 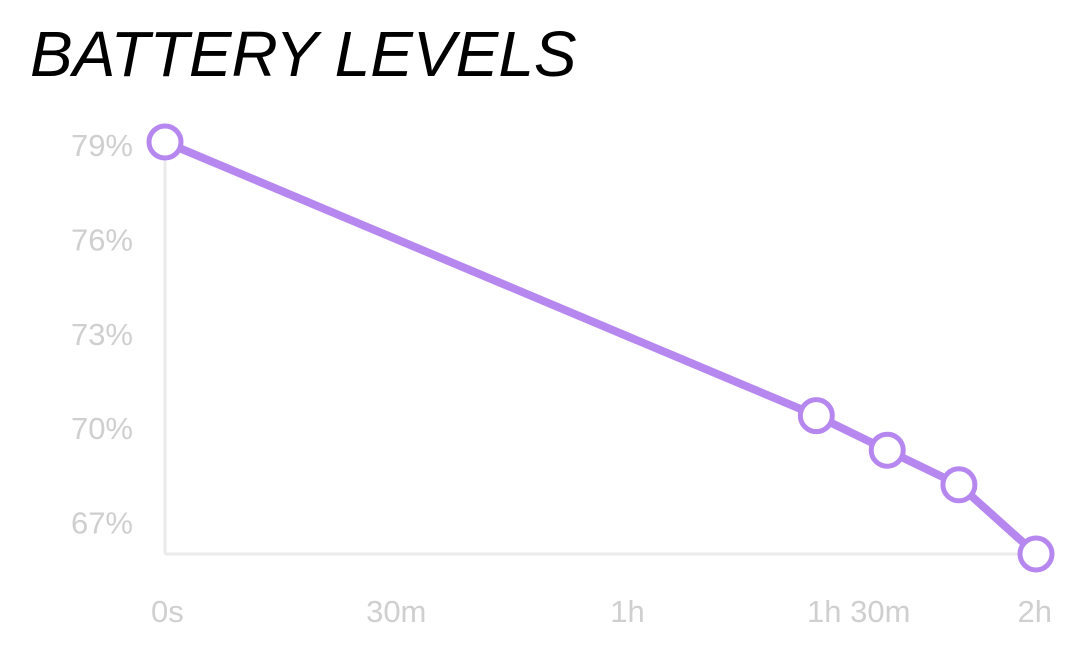 I want to click on x-tick-label: 2h, so click(x=1035, y=611).